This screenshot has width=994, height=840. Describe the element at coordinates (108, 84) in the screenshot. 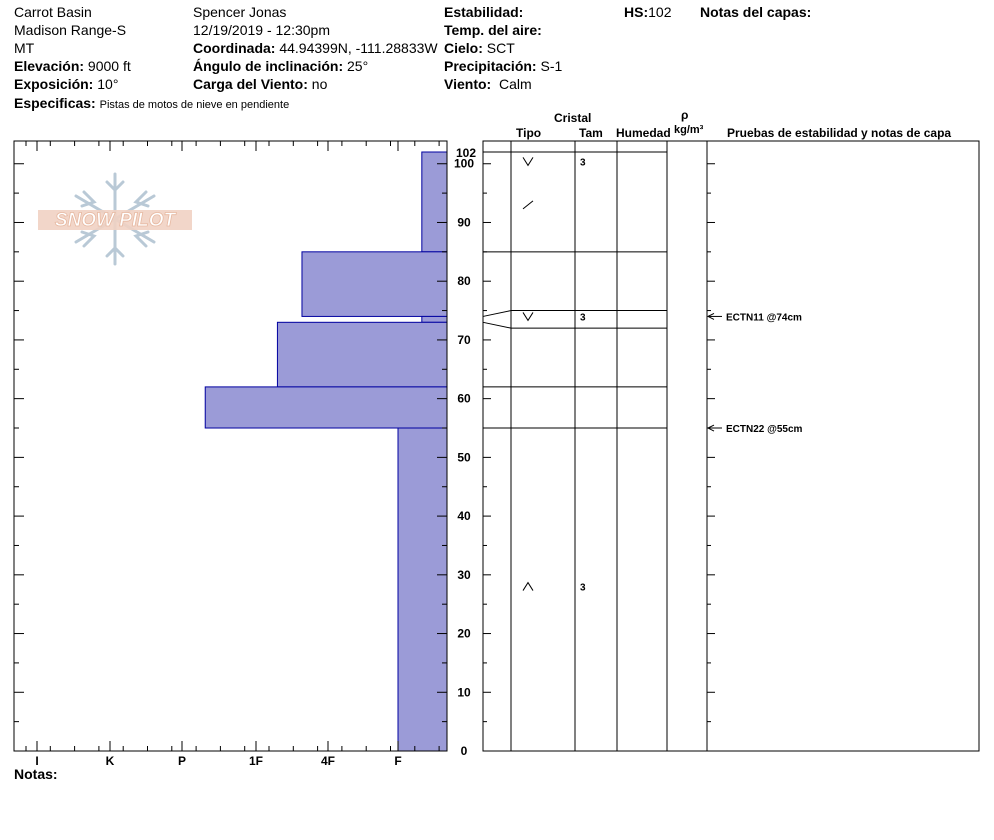

I see `aspect-value: 10°` at that location.